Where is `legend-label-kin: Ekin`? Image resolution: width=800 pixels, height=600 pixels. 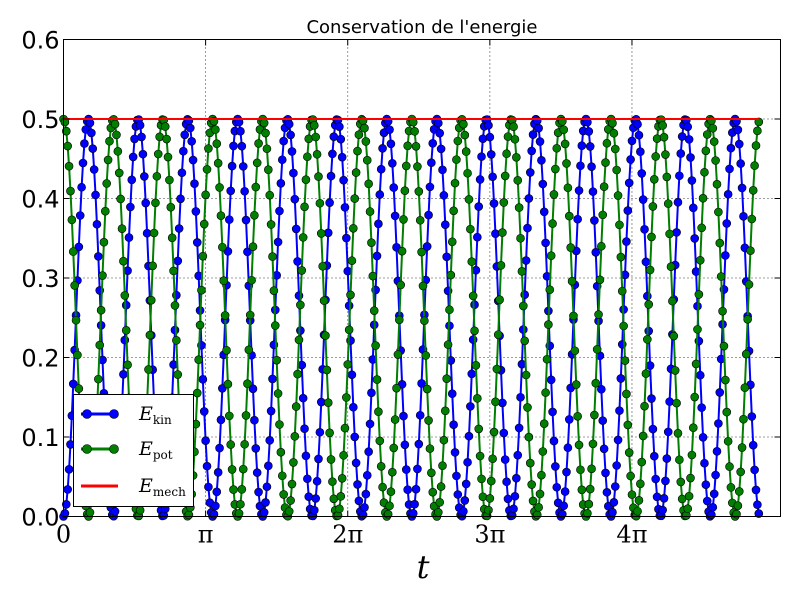
legend-label-kin: Ekin is located at coordinates (155, 415).